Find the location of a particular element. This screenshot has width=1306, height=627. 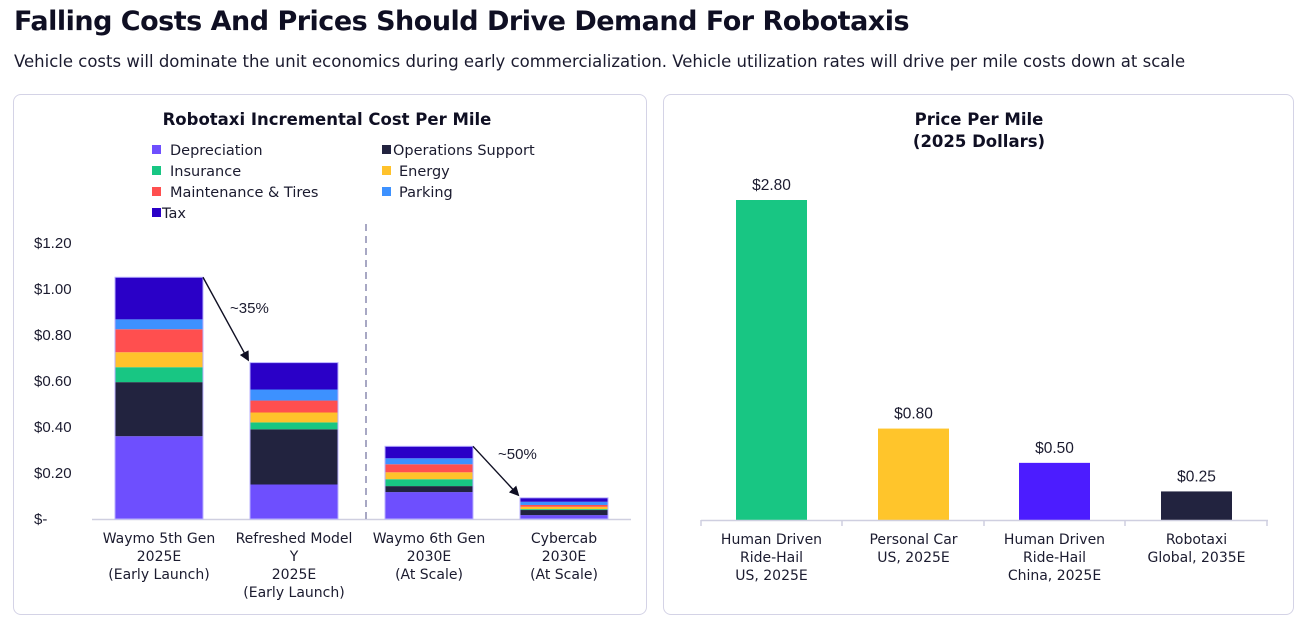

y-tick-label: $1.20 is located at coordinates (53, 243).